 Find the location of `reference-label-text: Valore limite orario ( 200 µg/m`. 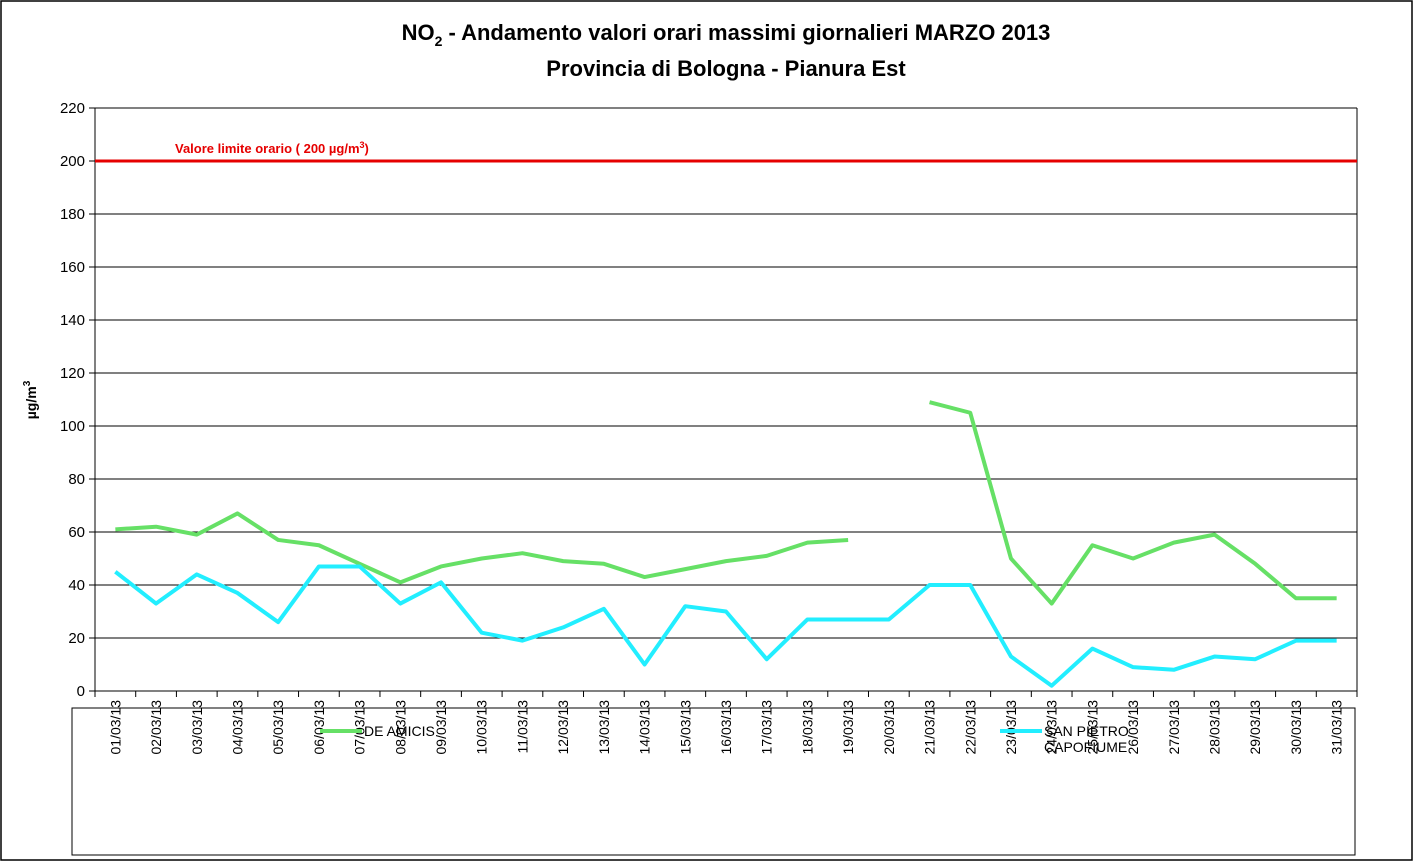

reference-label-text: Valore limite orario ( 200 µg/m is located at coordinates (267, 148).